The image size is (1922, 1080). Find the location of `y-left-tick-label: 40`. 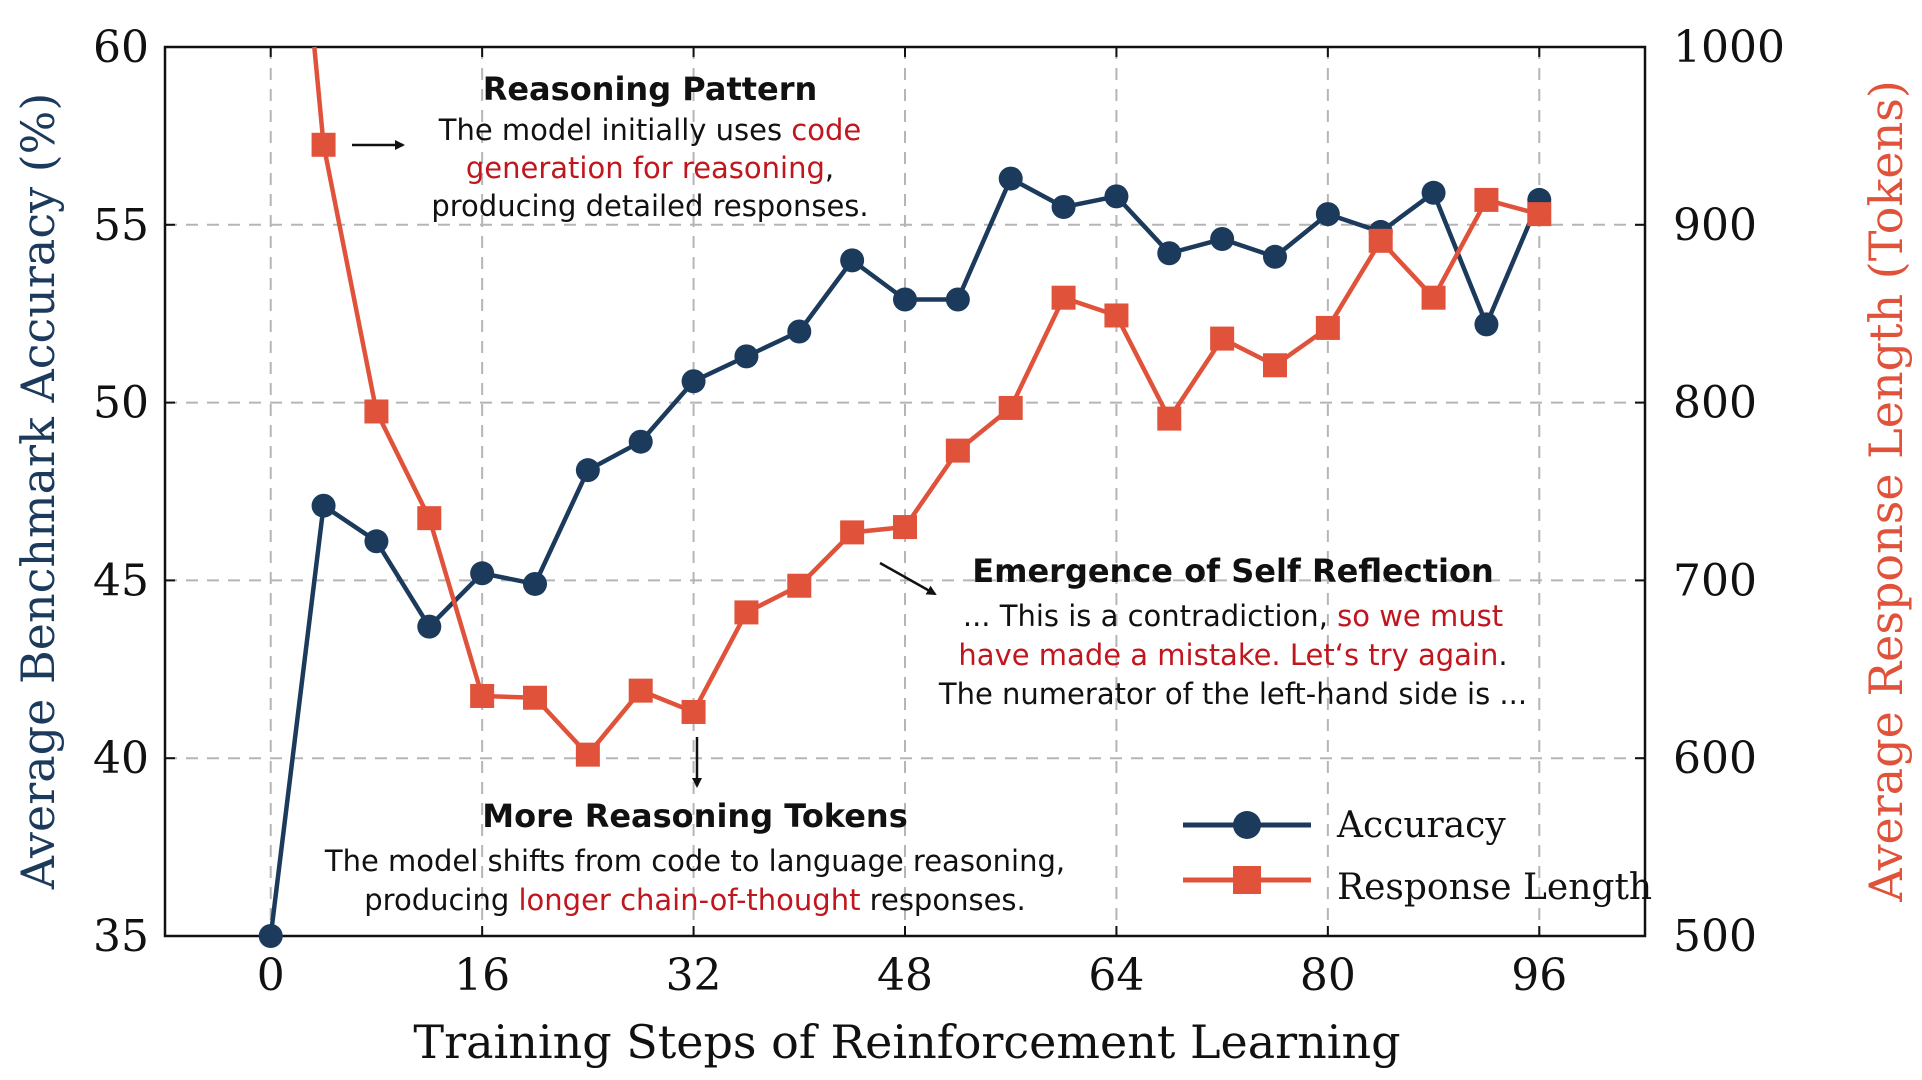

y-left-tick-label: 40 is located at coordinates (121, 758).